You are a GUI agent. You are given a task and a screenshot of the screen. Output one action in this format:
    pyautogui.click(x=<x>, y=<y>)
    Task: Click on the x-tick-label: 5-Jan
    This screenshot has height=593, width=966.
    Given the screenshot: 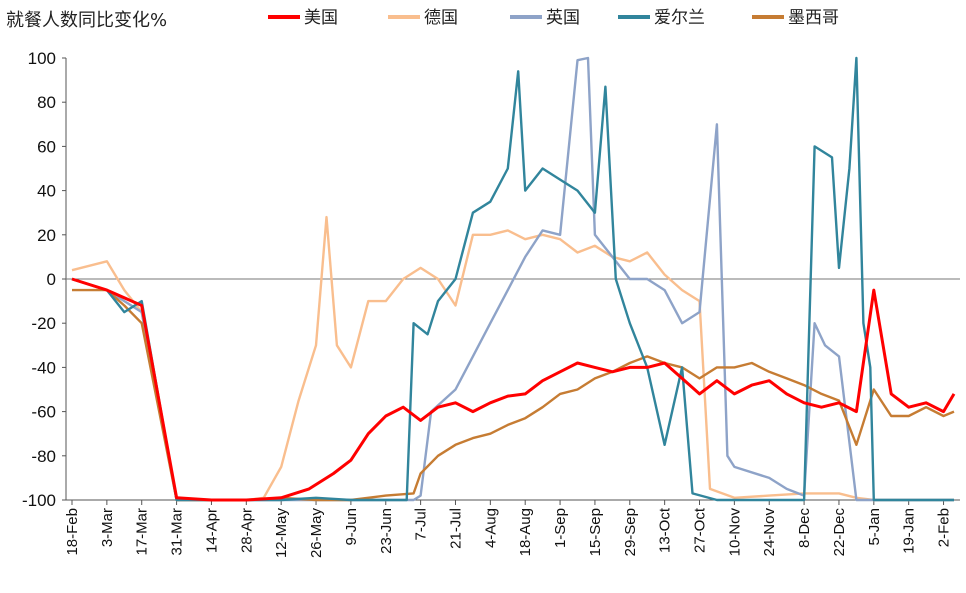 What is the action you would take?
    pyautogui.click(x=874, y=527)
    